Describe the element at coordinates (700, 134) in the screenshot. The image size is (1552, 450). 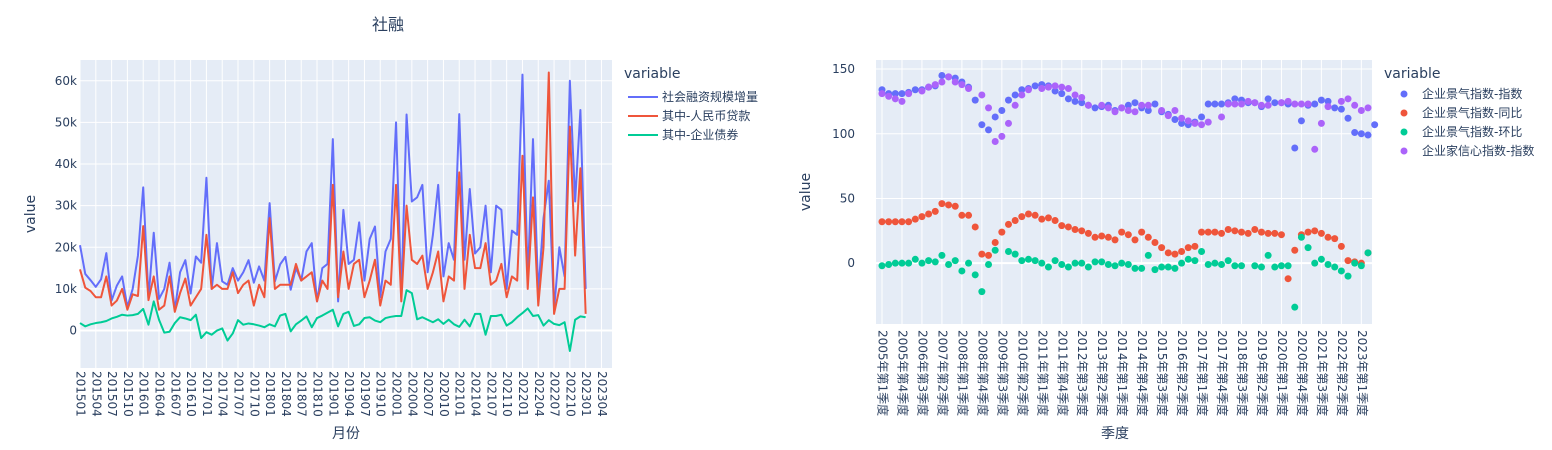
I see `left-legend-label: 其中-企业债券` at that location.